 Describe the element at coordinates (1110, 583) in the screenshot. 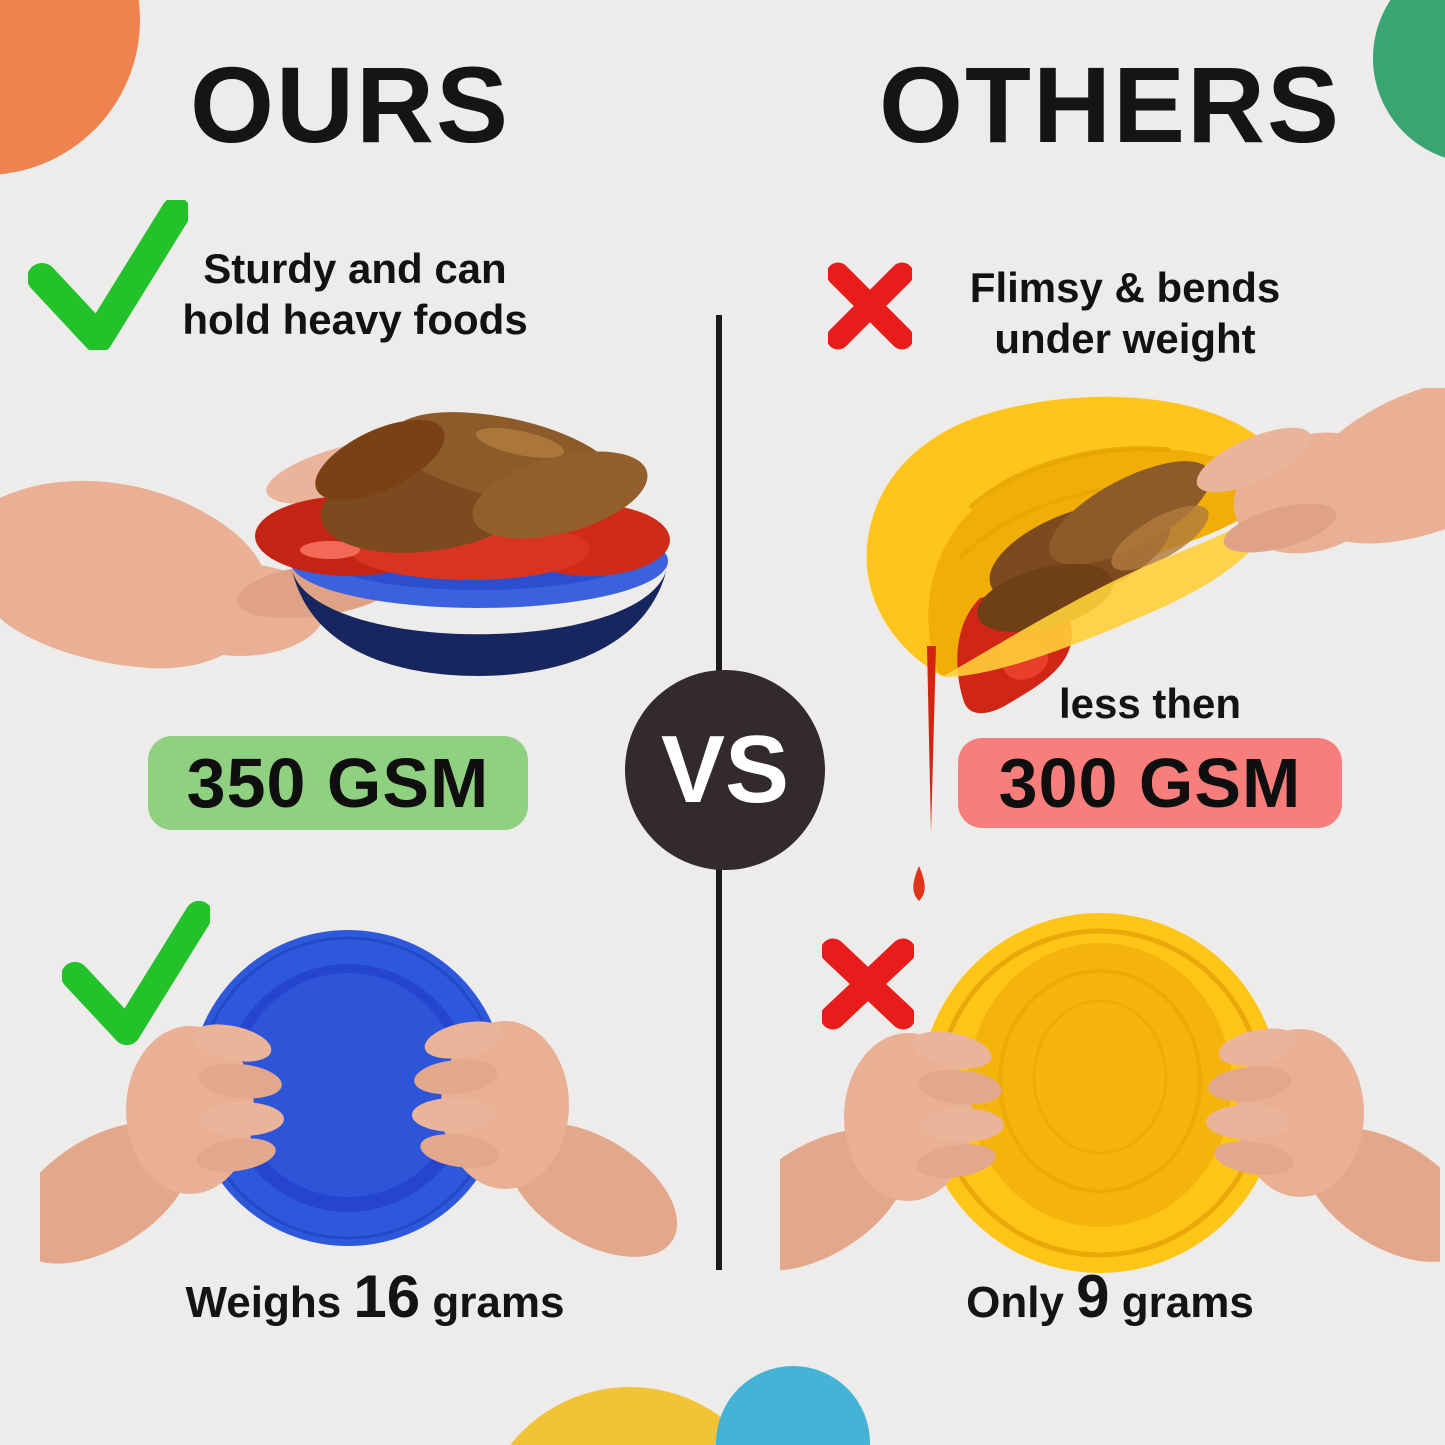

I see `plate-front-lip` at that location.